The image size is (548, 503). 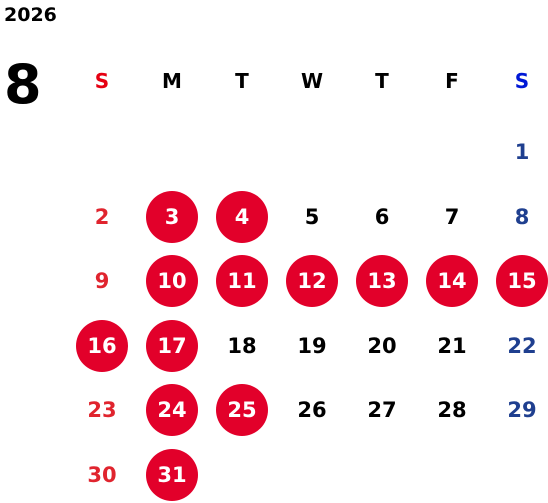 What do you see at coordinates (452, 81) in the screenshot?
I see `weekday-header: F` at bounding box center [452, 81].